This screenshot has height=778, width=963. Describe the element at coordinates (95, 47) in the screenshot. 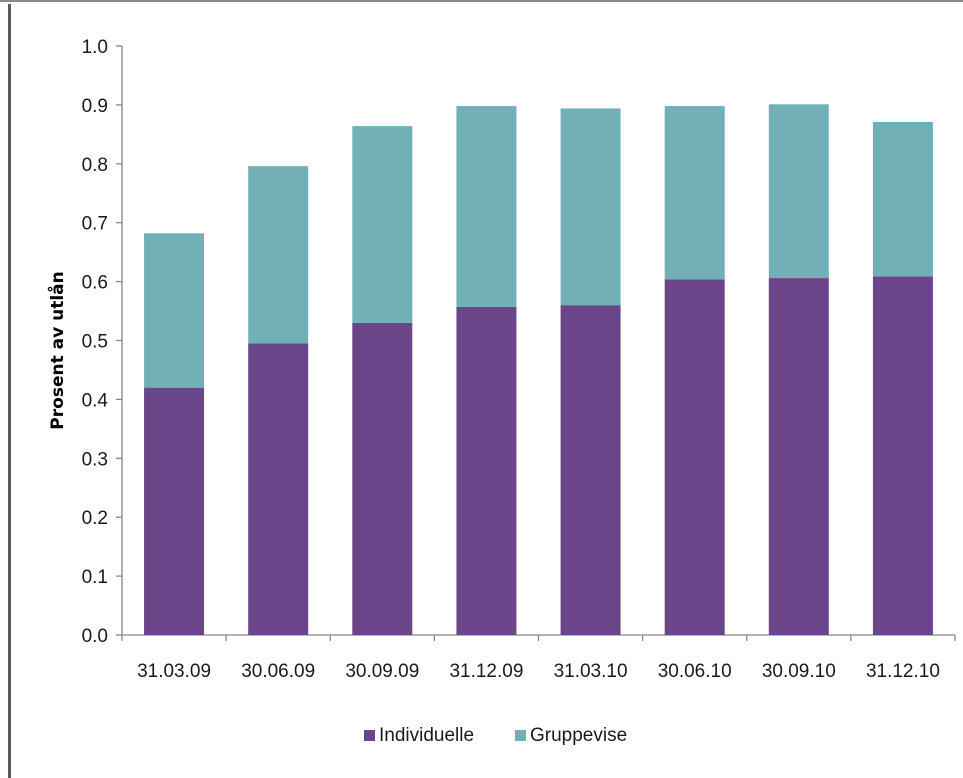

I see `y-tick-label: 1.0` at that location.